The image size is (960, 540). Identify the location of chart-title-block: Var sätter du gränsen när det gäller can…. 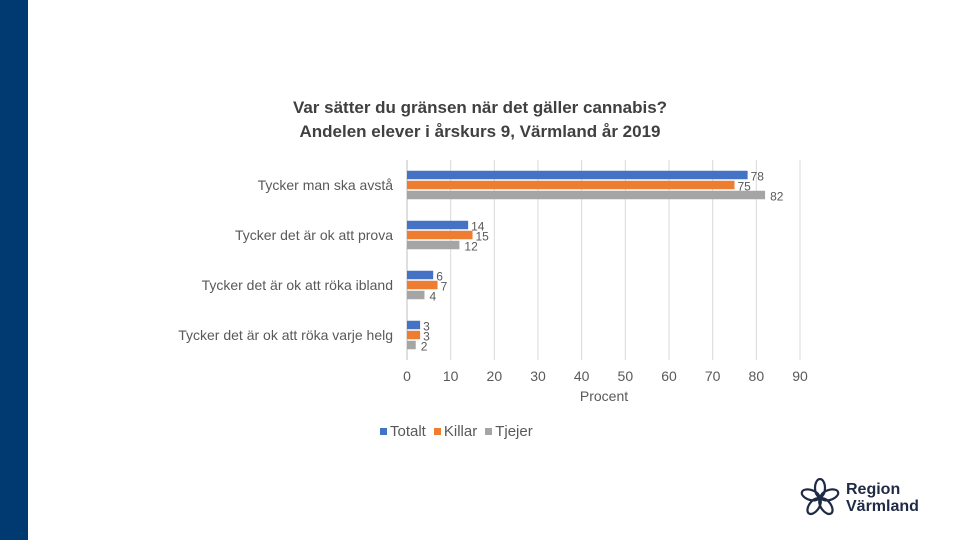
(480, 120).